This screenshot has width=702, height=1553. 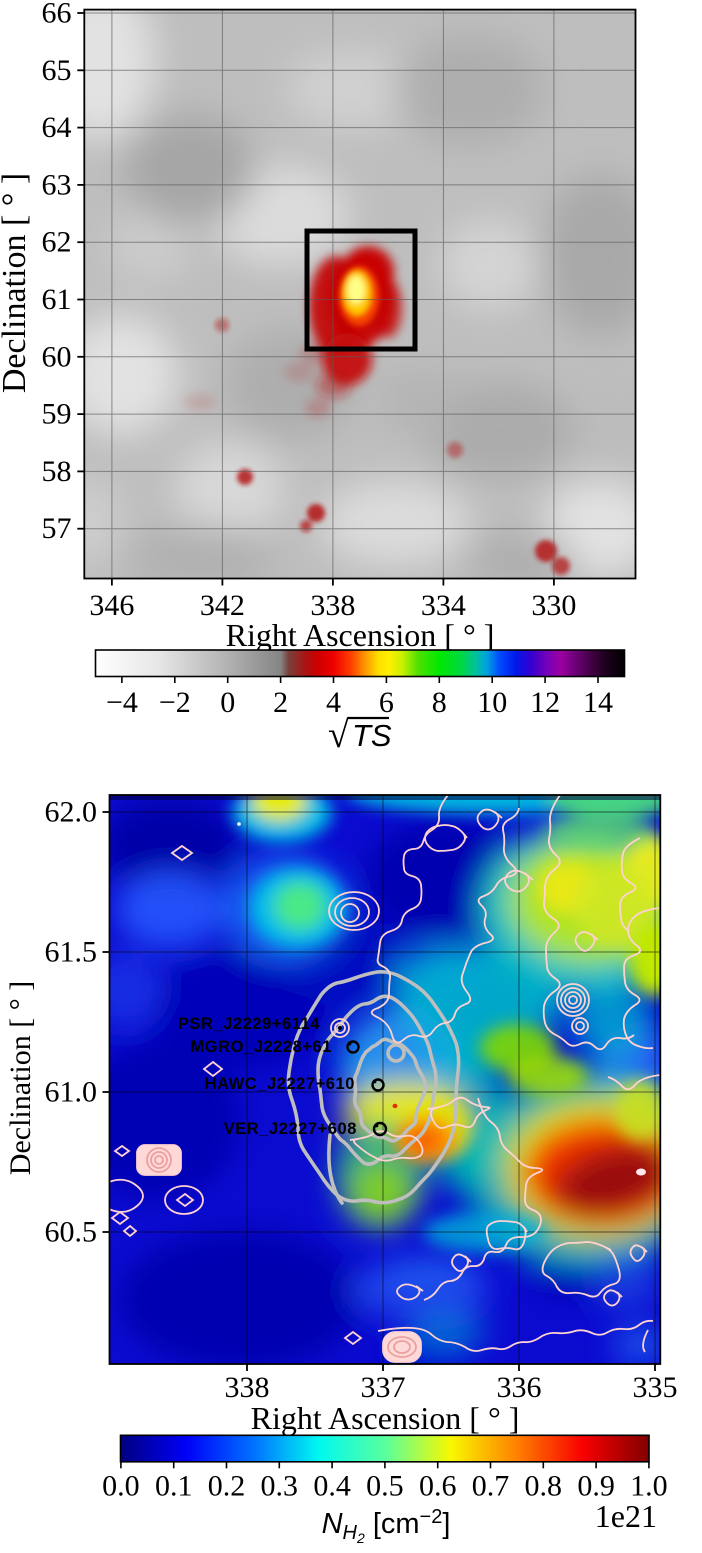 I want to click on svg-text: 6, so click(x=386, y=702).